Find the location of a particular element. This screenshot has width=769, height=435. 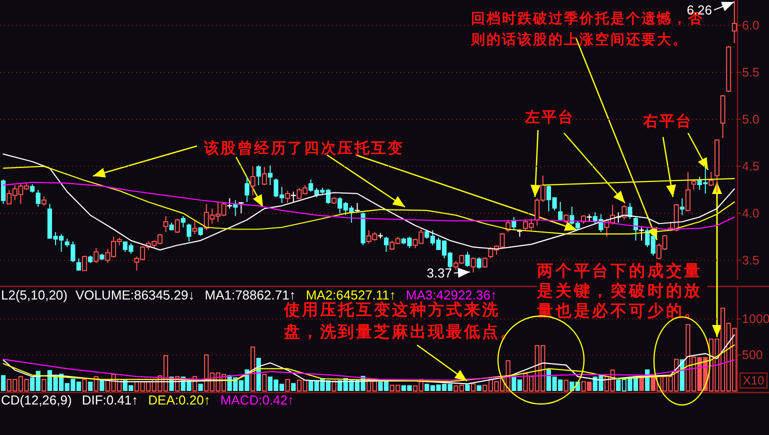

text: MACD:0.42↑ is located at coordinates (257, 400).